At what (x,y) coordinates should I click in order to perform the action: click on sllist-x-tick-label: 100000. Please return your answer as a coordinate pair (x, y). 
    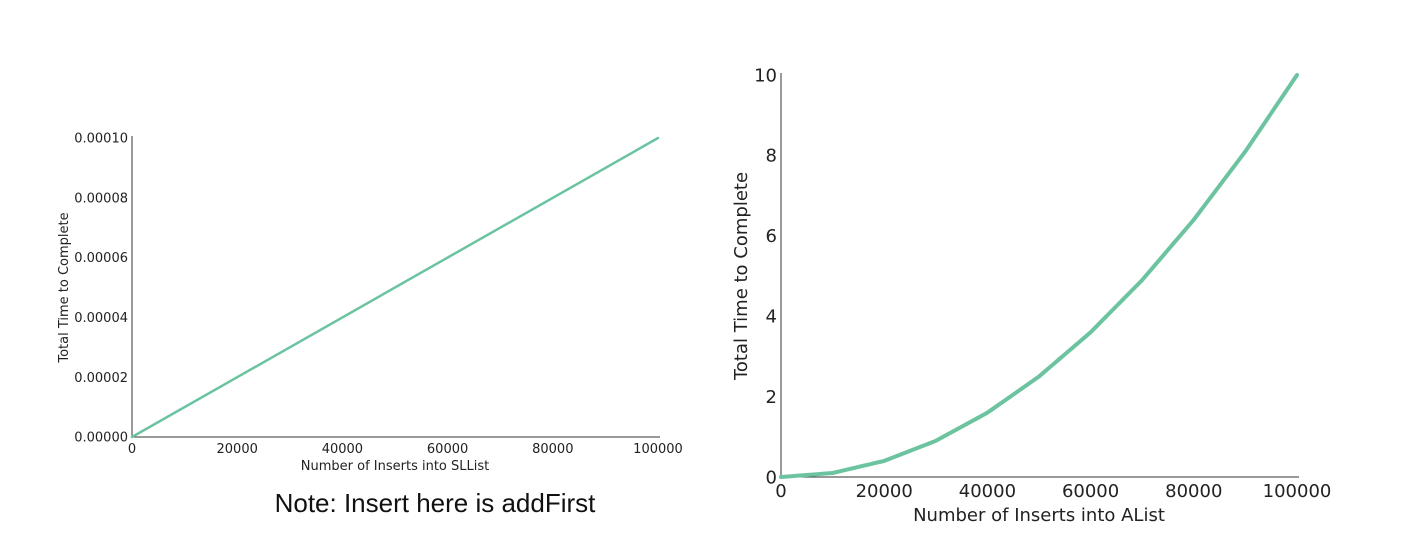
    Looking at the image, I should click on (658, 449).